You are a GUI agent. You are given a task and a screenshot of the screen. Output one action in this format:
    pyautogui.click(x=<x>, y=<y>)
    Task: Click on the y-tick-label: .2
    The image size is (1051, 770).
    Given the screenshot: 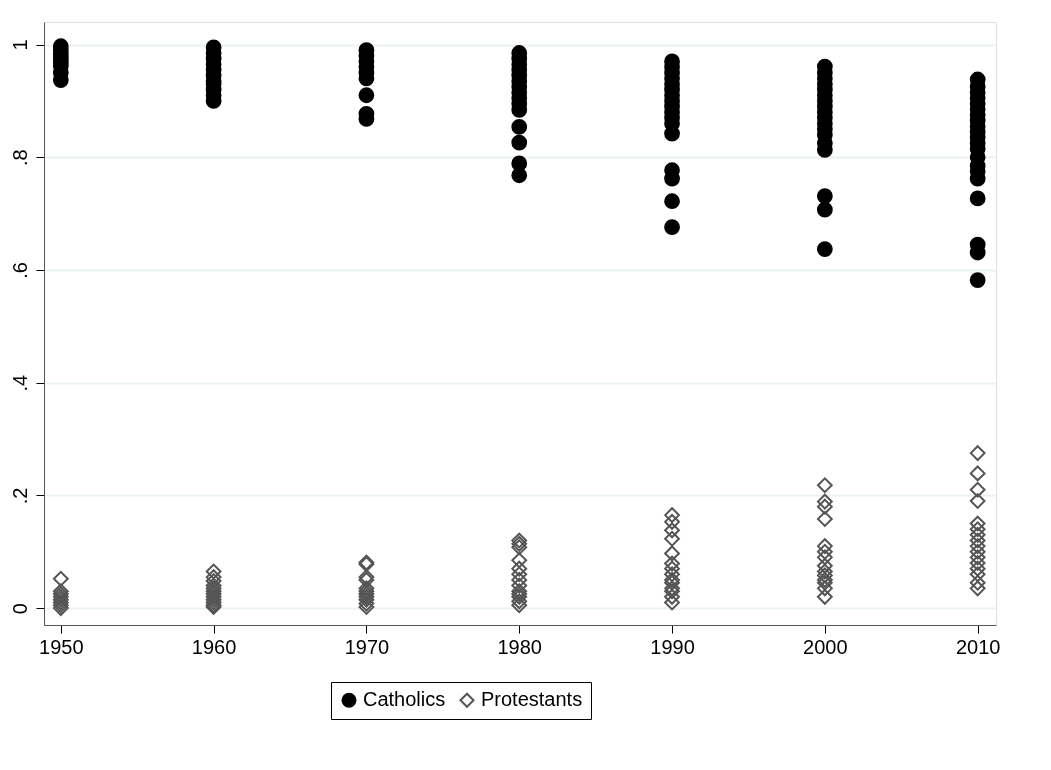 What is the action you would take?
    pyautogui.click(x=19, y=496)
    